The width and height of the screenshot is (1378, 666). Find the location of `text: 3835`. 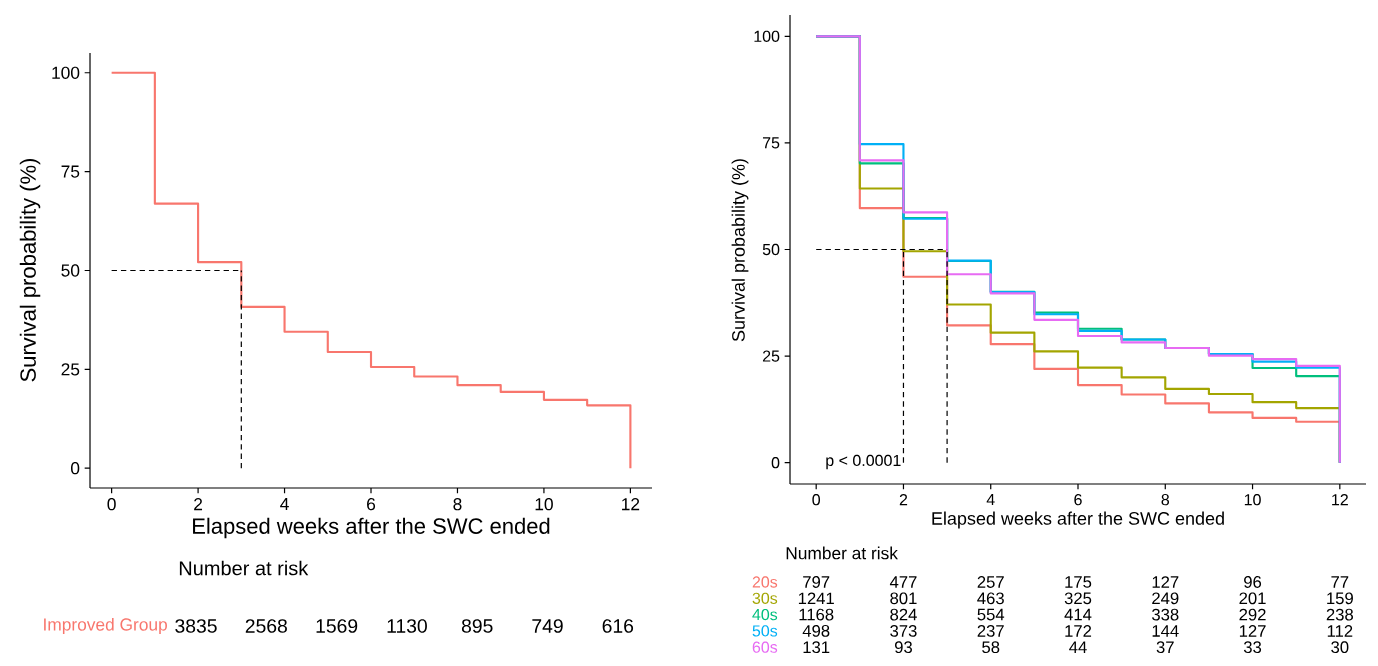

text: 3835 is located at coordinates (196, 626).